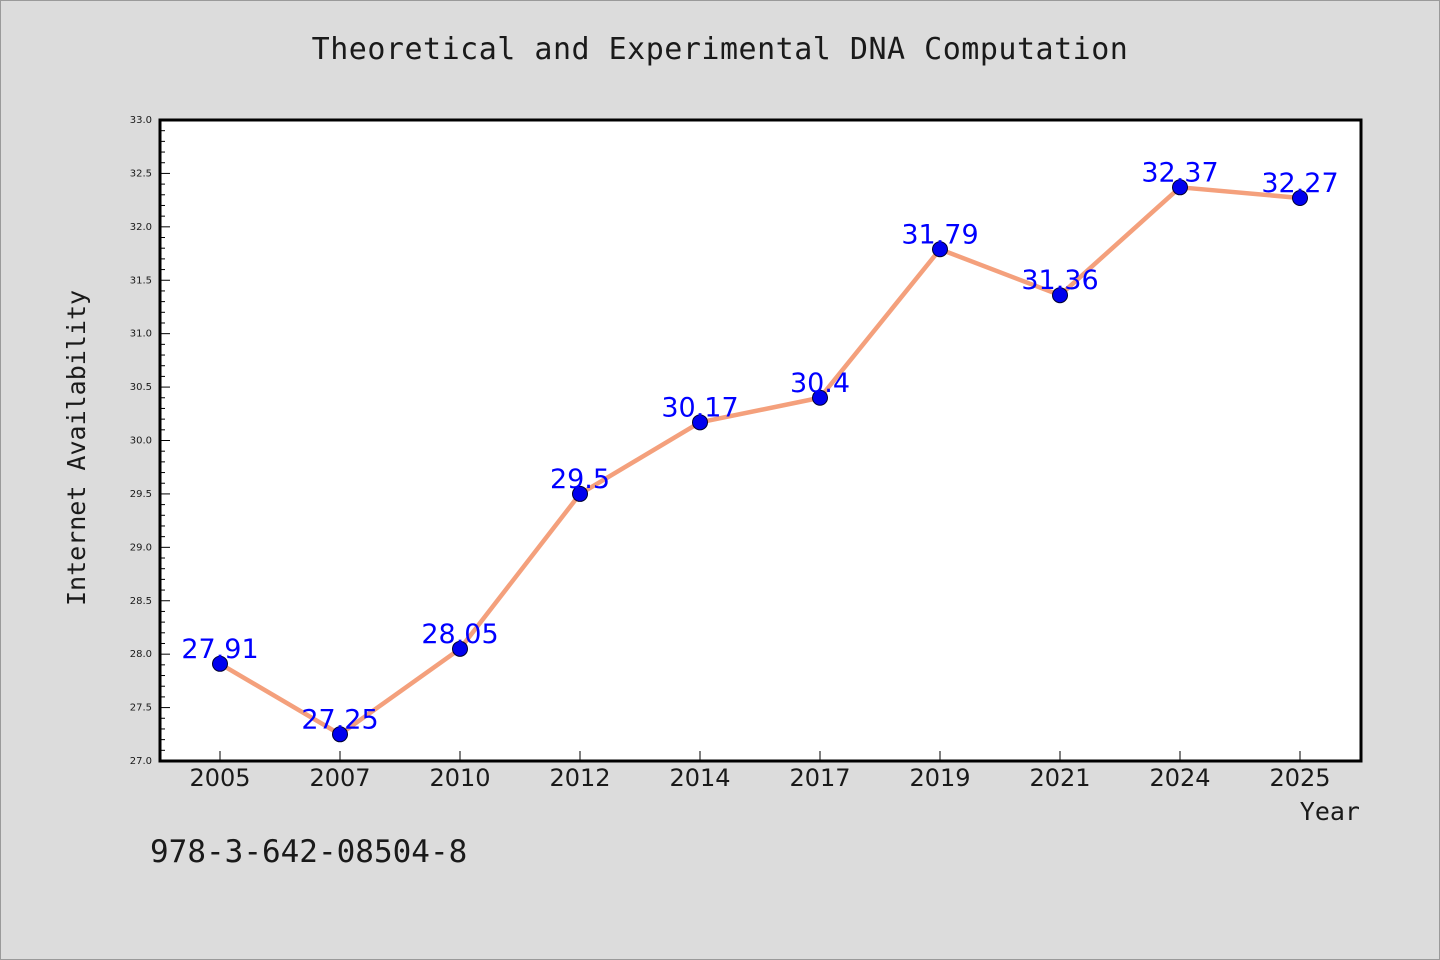 This screenshot has height=960, width=1440. What do you see at coordinates (1330, 811) in the screenshot?
I see `x-axis-label: Year` at bounding box center [1330, 811].